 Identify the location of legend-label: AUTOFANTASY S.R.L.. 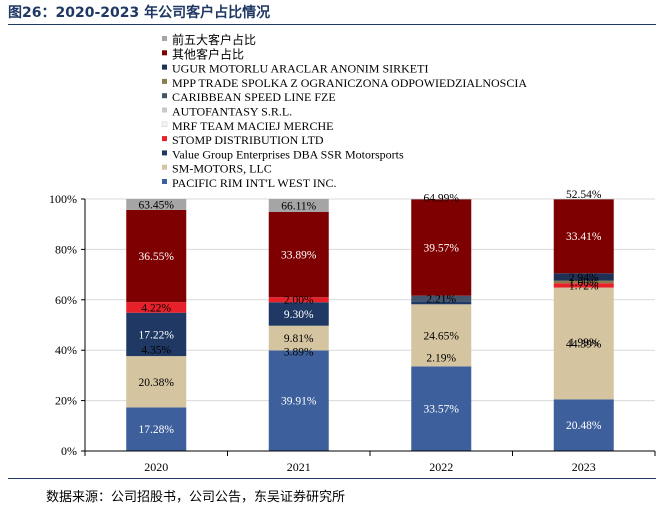
(232, 112).